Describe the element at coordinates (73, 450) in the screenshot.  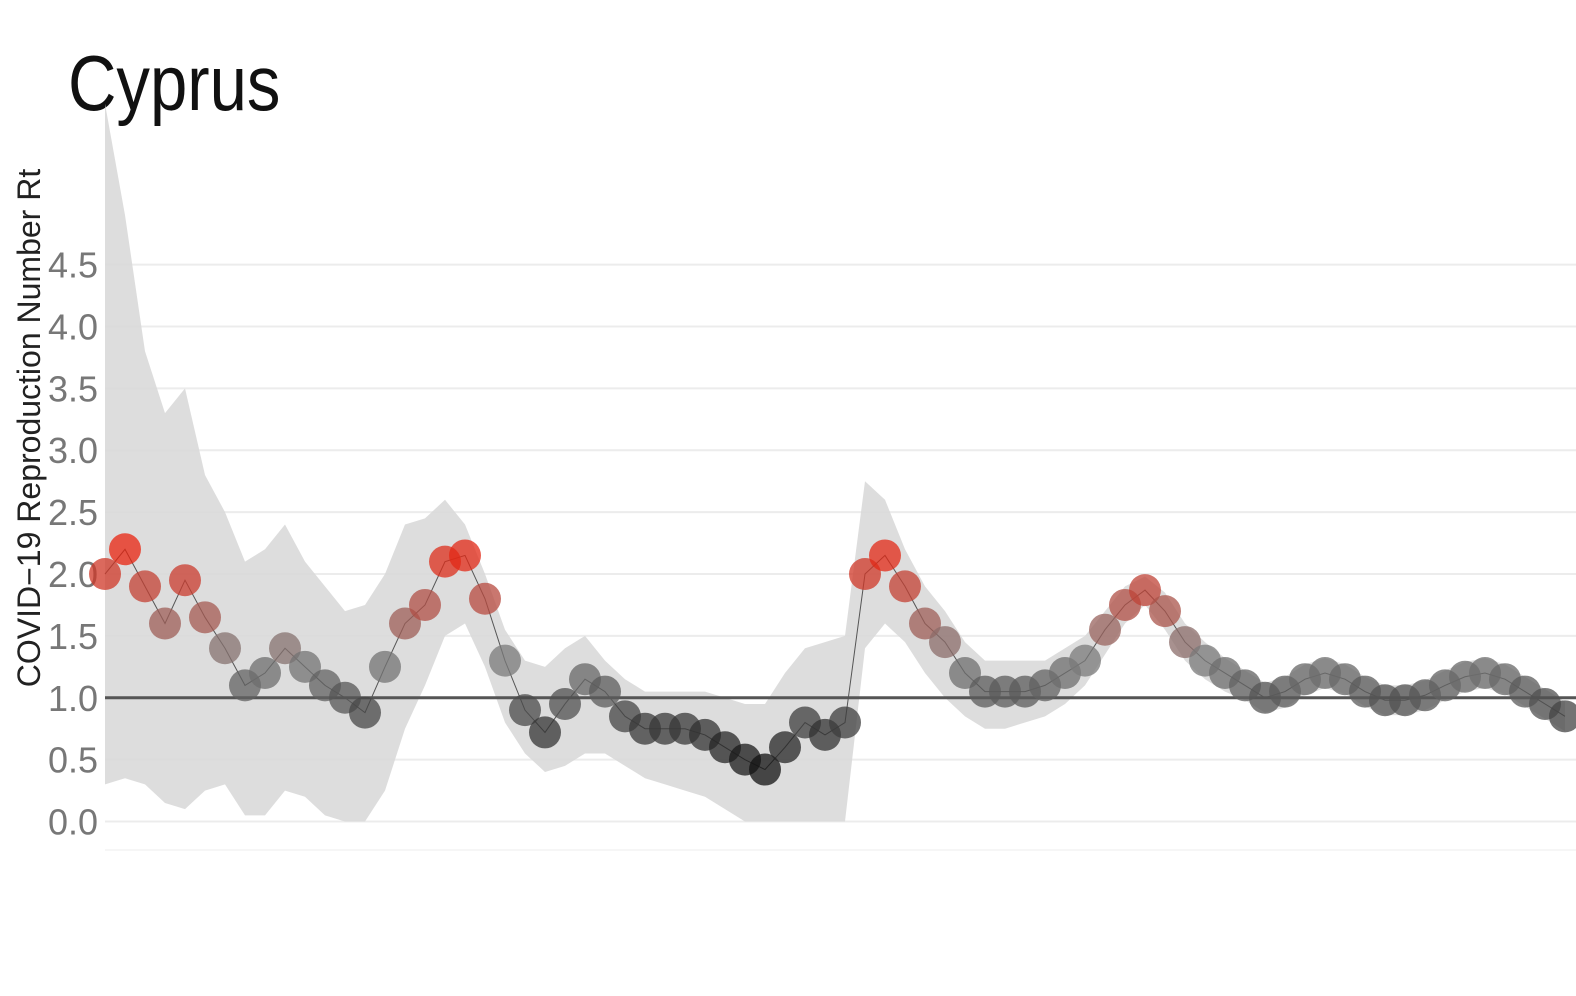
I see `y-tick-label: 3.0` at that location.